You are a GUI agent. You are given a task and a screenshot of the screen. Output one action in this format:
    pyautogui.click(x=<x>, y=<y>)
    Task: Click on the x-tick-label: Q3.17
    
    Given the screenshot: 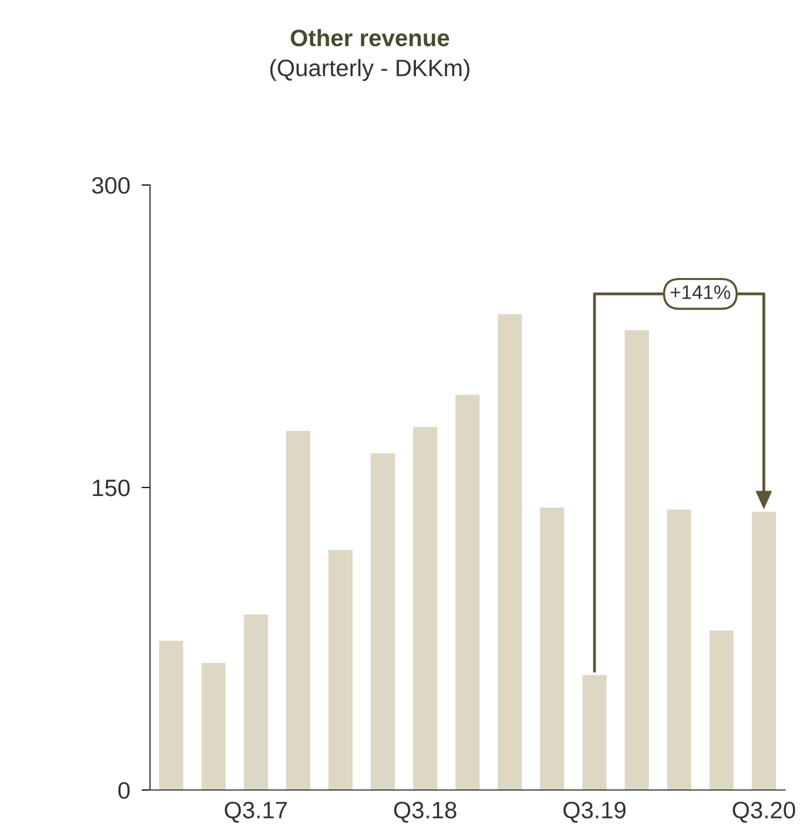 What is the action you would take?
    pyautogui.click(x=255, y=812)
    